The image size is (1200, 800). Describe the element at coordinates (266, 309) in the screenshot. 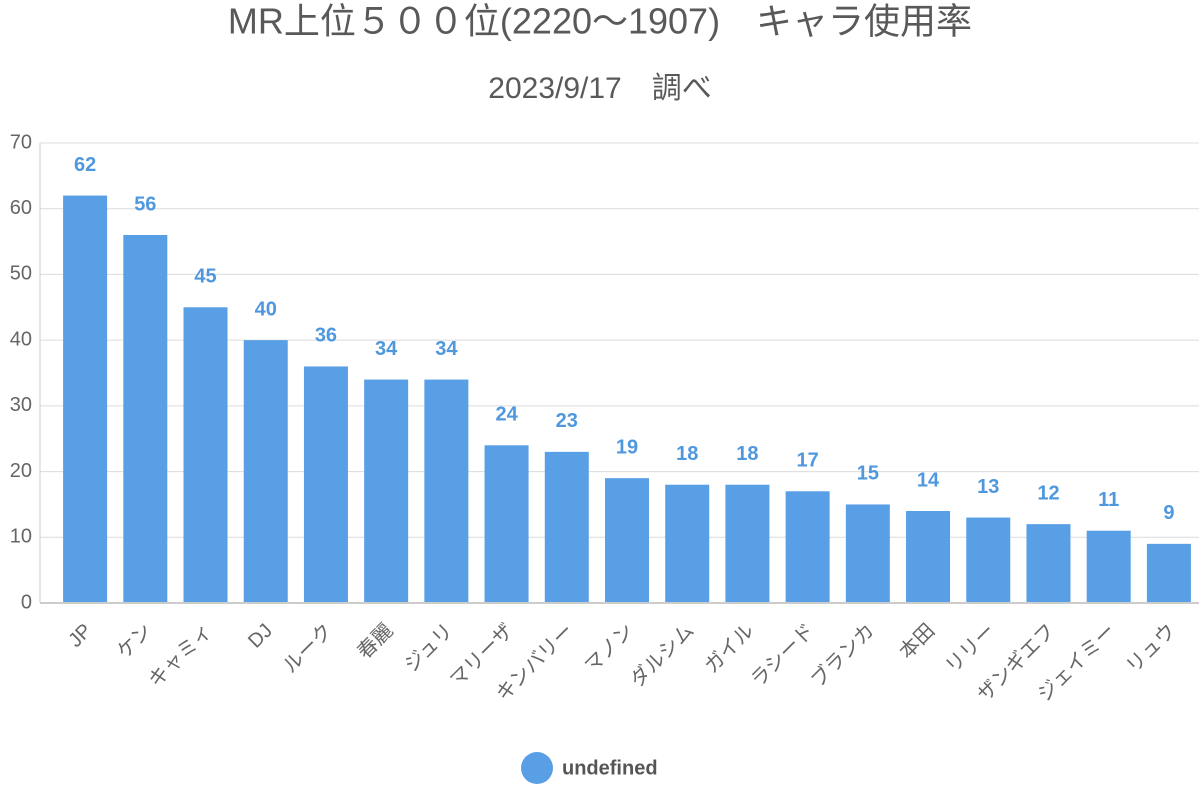

I see `data-label: 40` at that location.